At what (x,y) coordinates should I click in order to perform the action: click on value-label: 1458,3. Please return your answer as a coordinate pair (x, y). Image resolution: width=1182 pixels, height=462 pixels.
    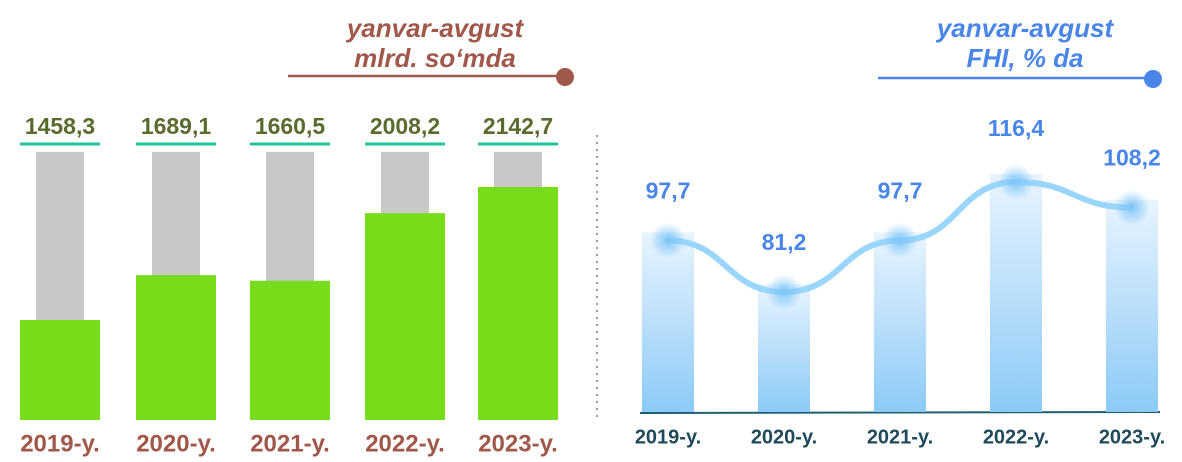
    Looking at the image, I should click on (60, 126).